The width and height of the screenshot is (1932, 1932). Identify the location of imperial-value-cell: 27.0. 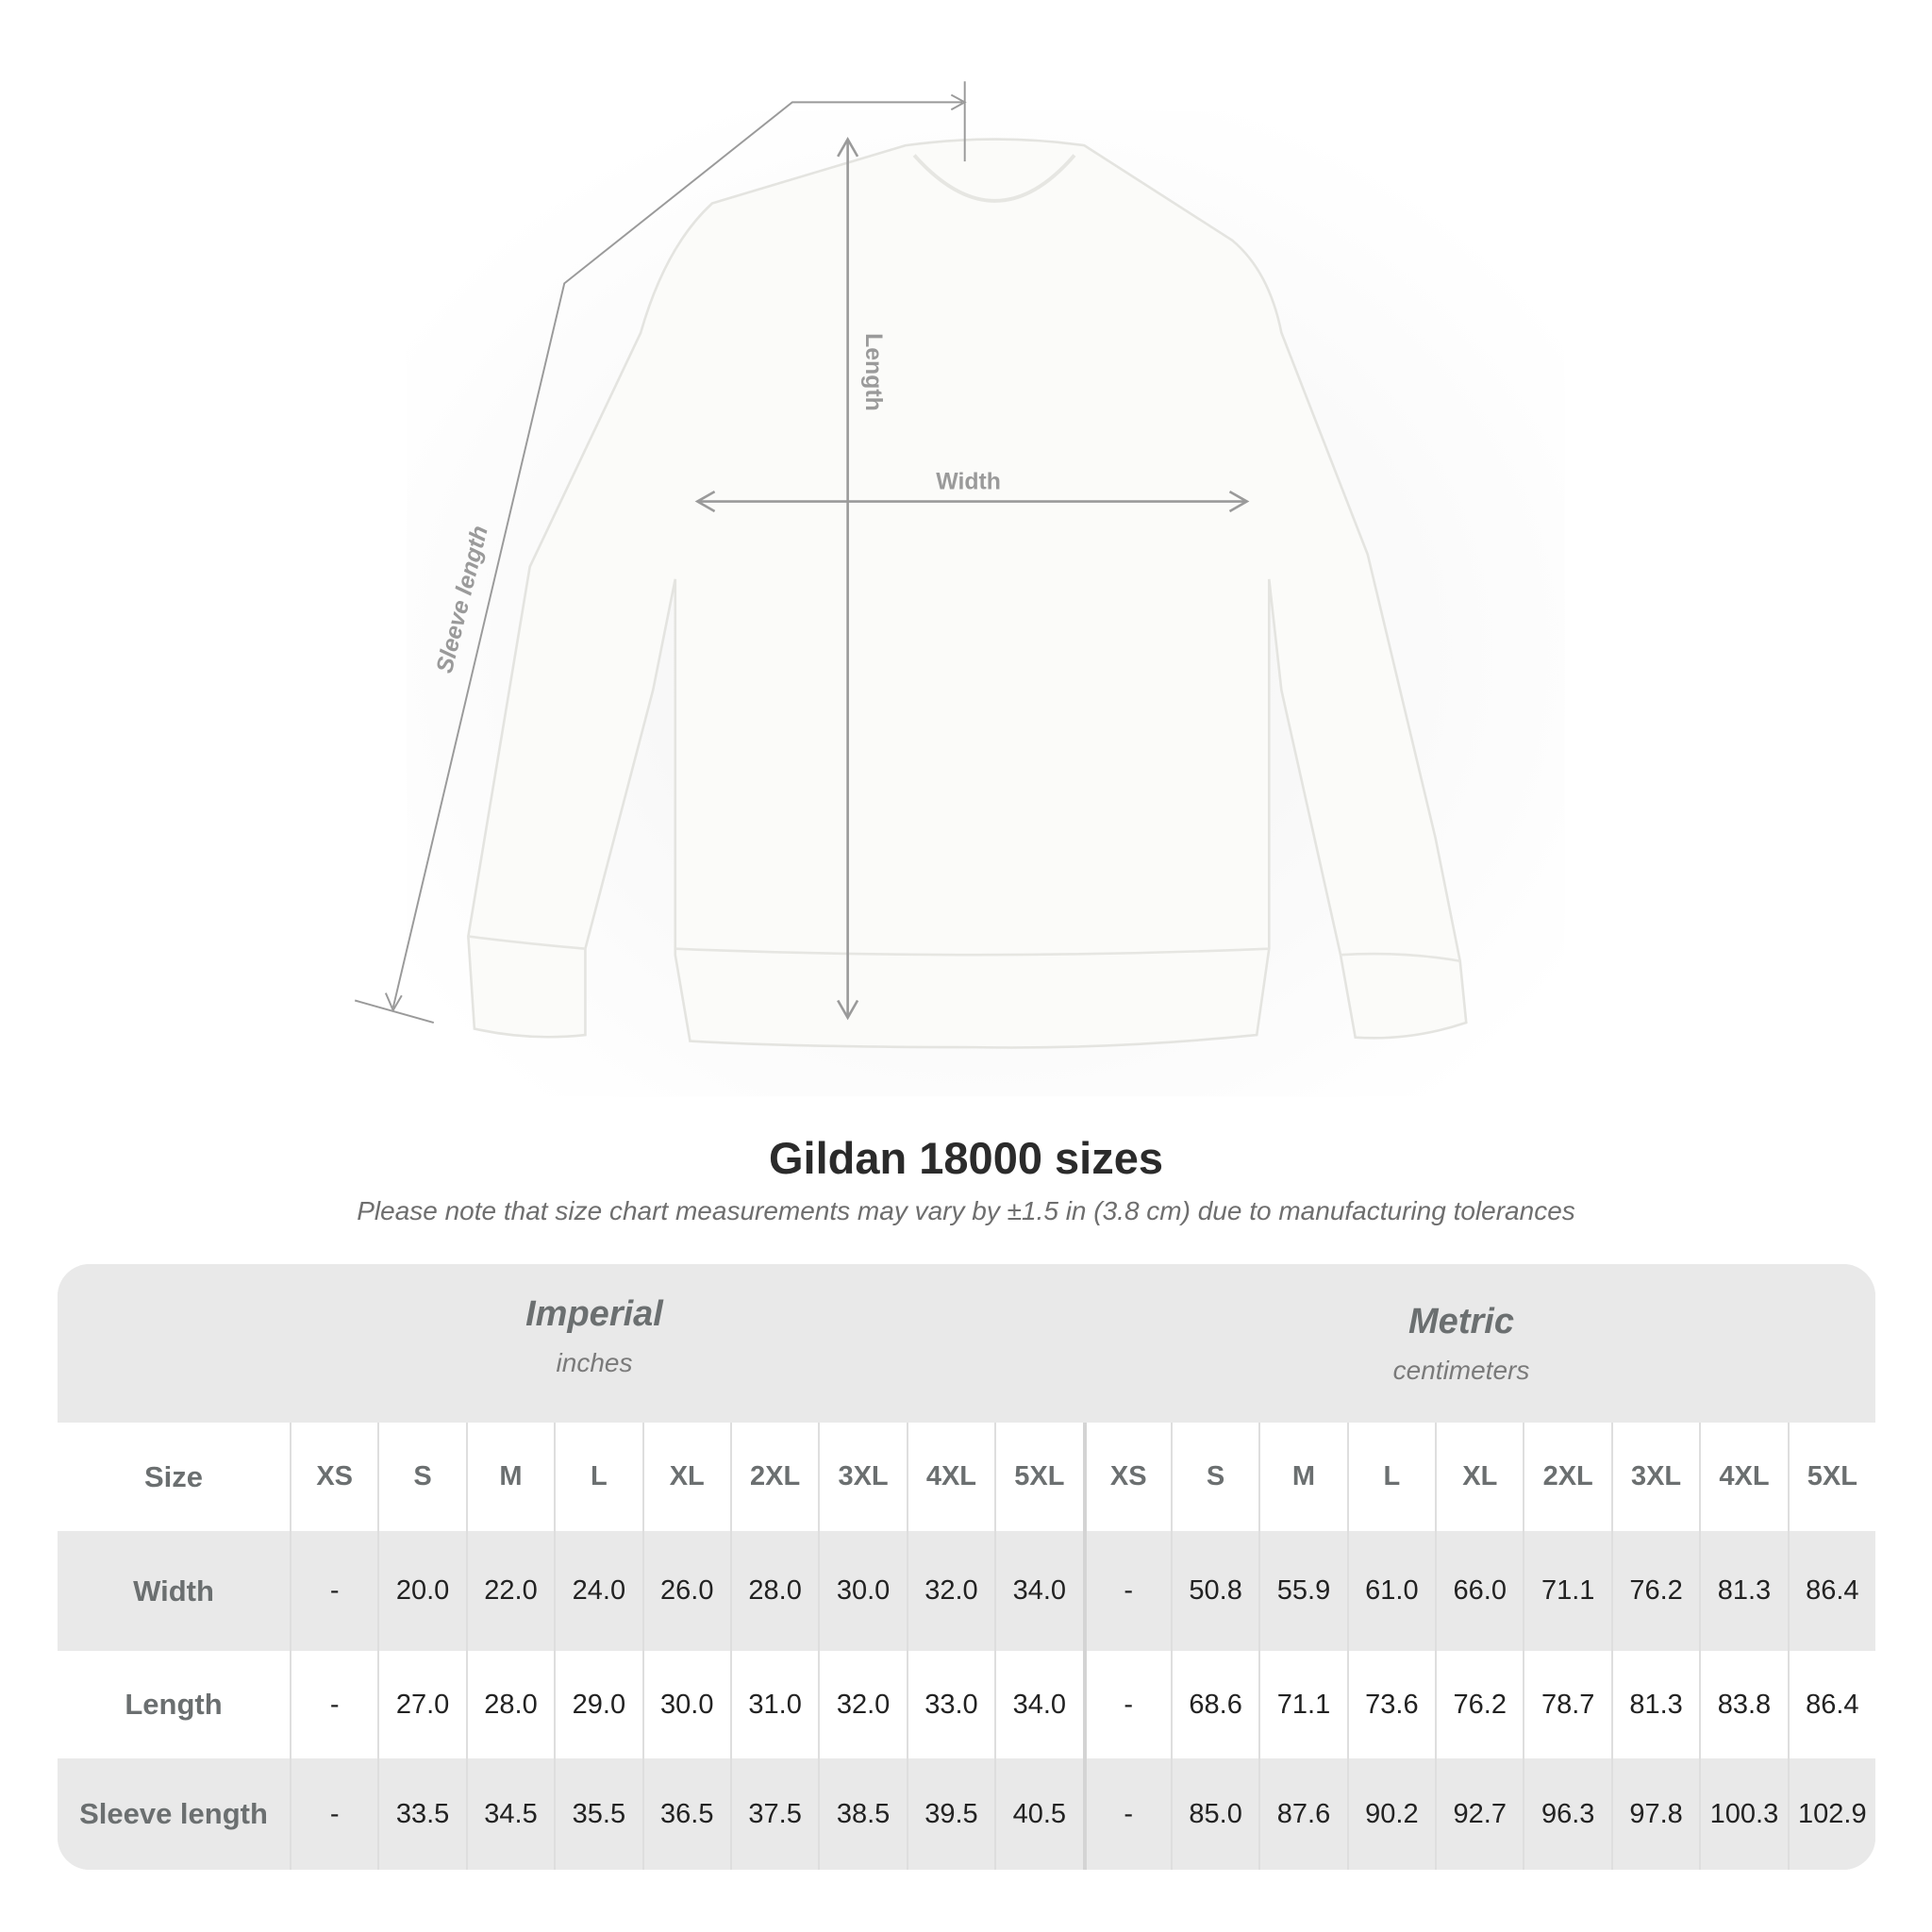
(421, 1704).